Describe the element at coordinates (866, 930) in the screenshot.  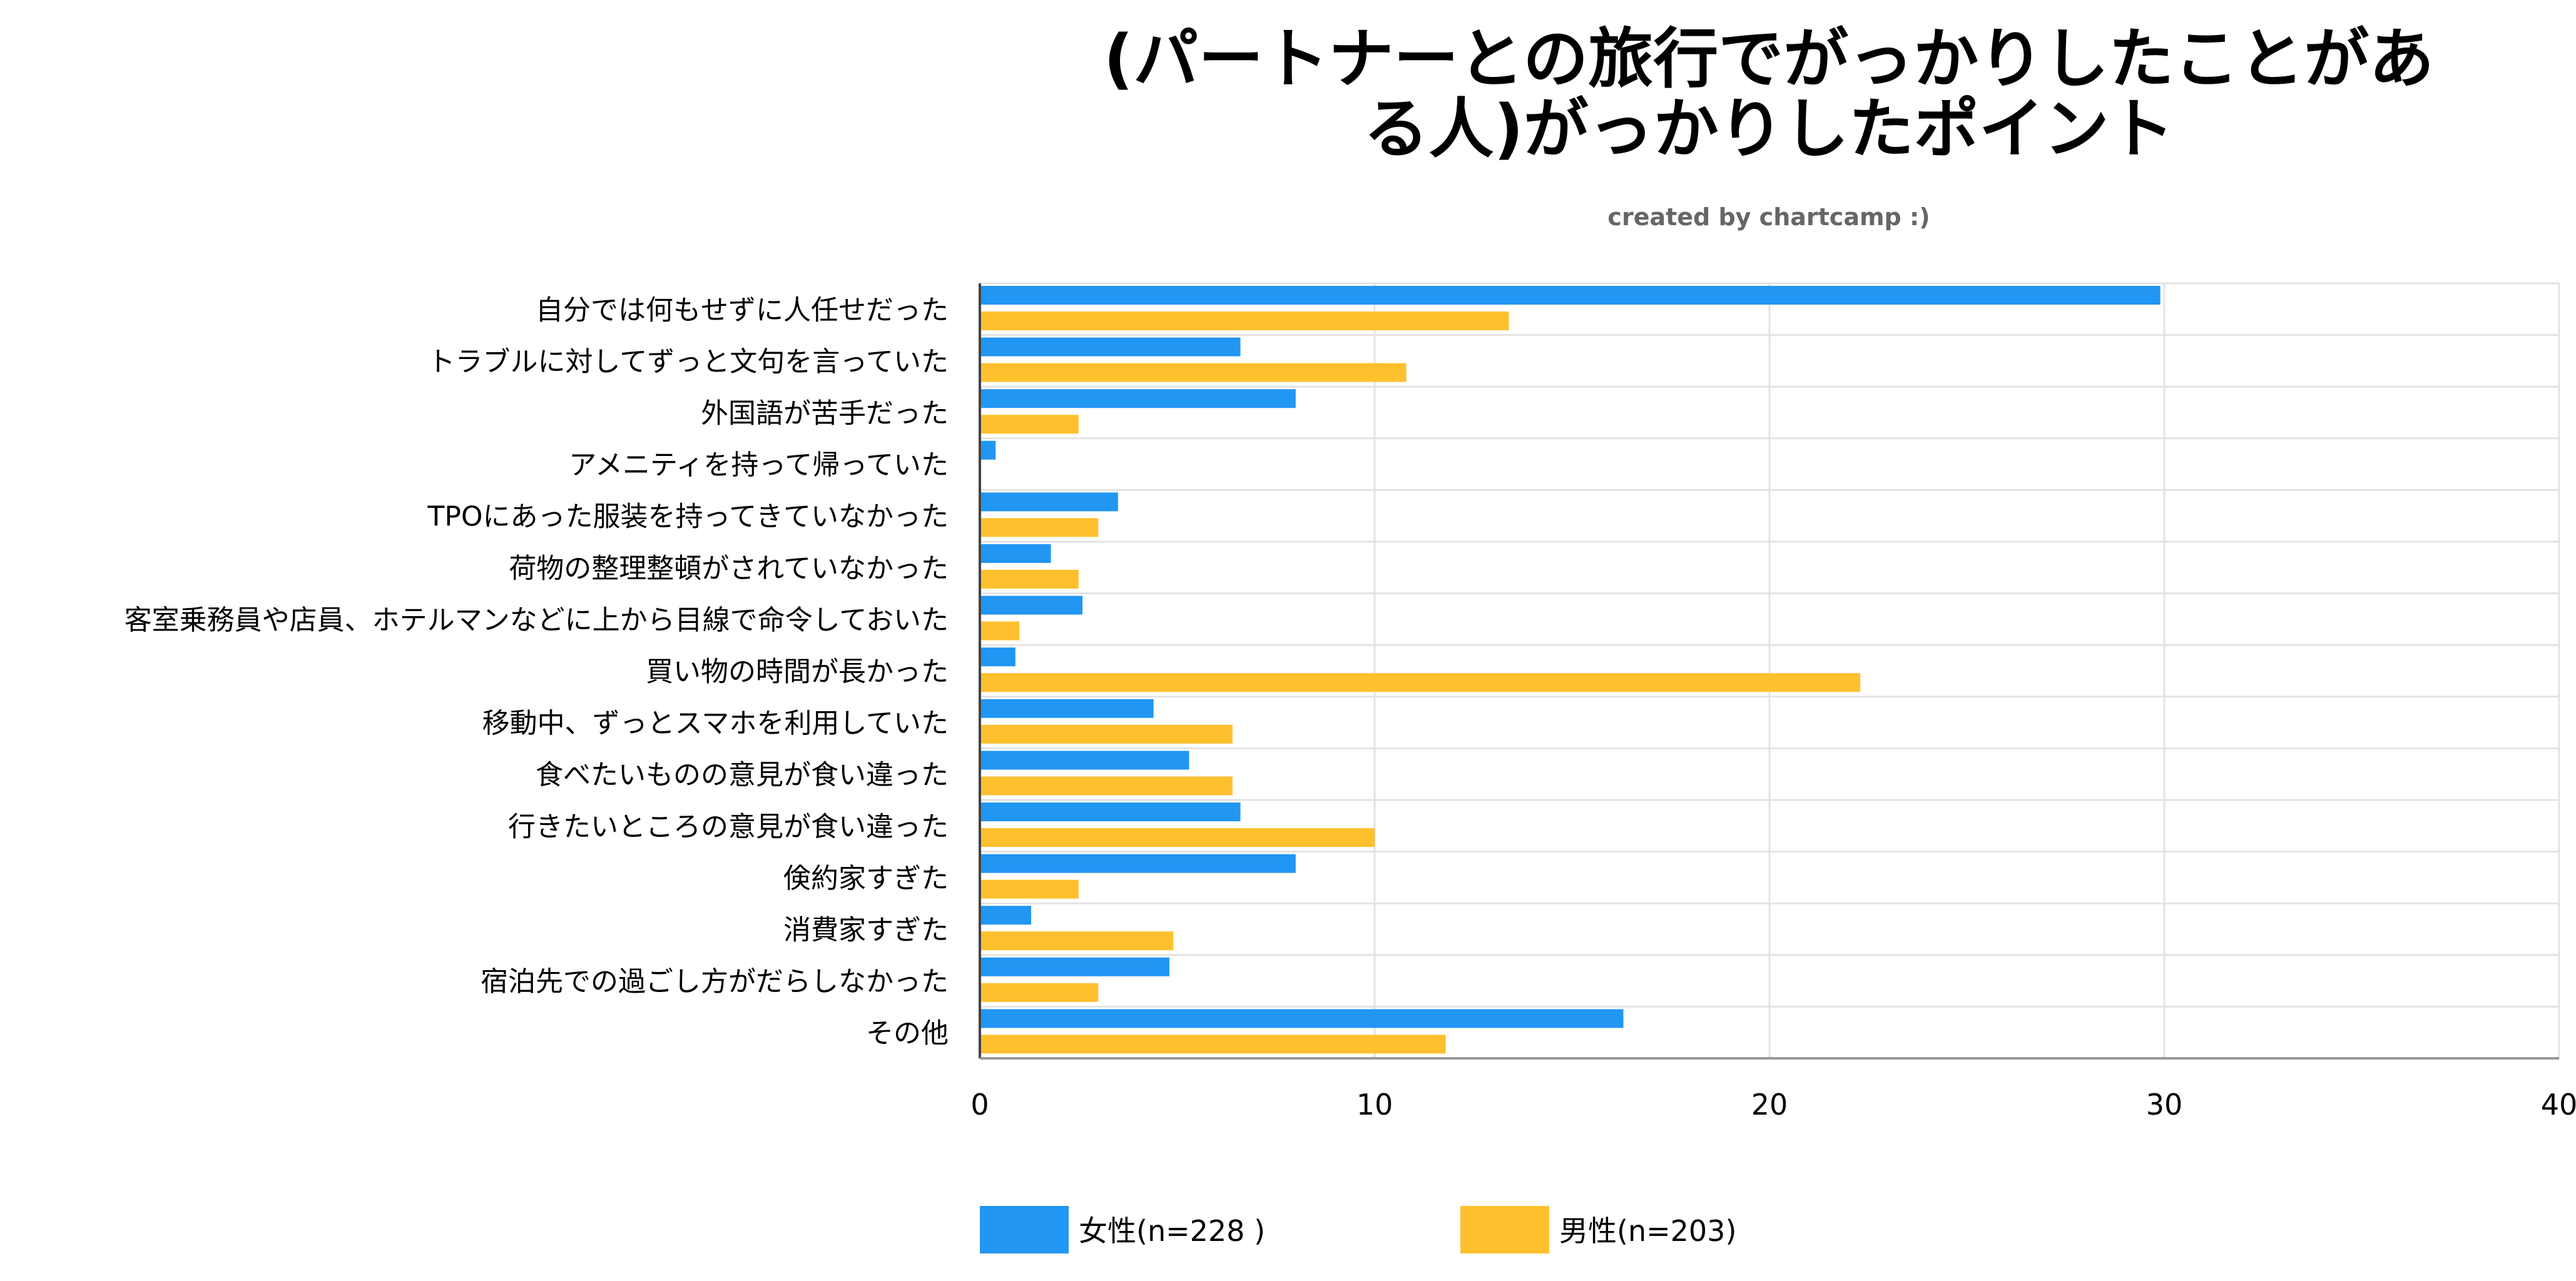
I see `category-label: 消費家すぎた` at that location.